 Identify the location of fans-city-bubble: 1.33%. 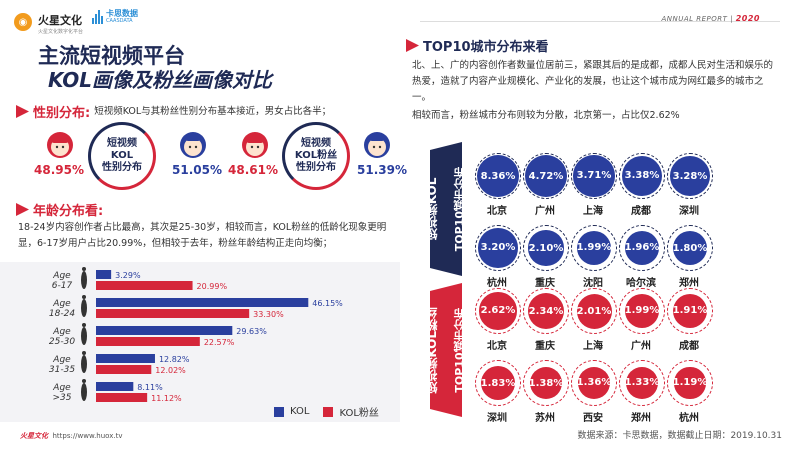
(642, 383).